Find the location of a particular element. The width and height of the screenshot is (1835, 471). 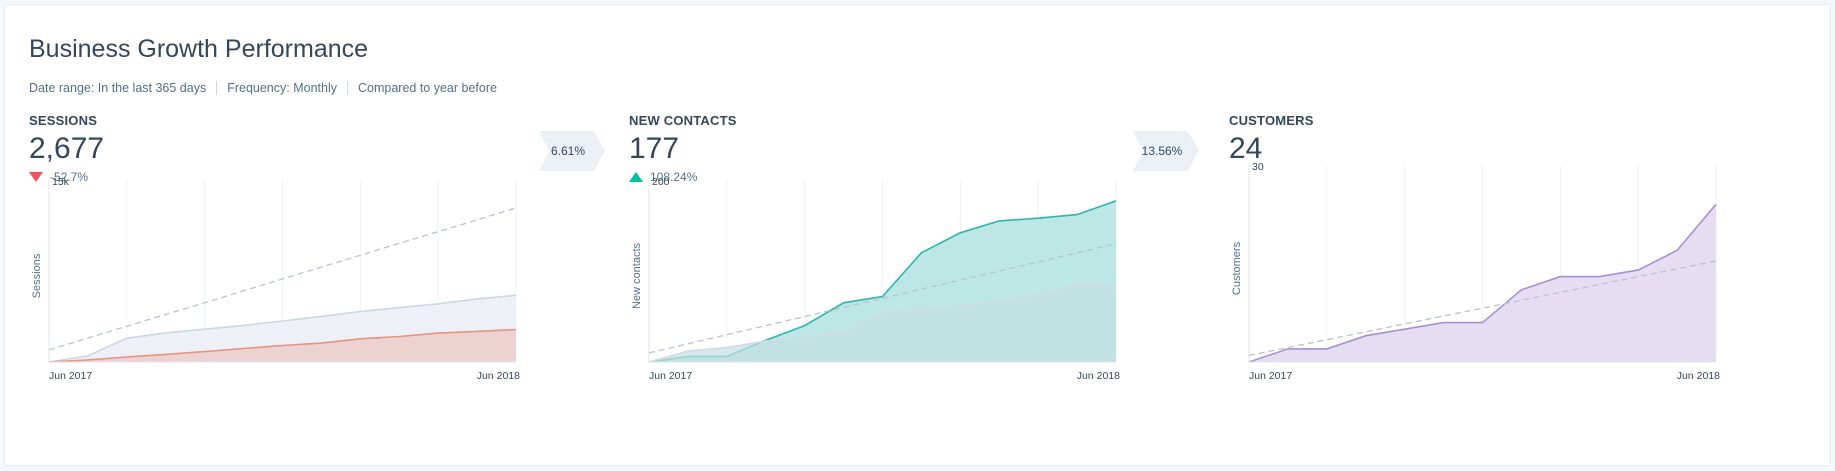

customers-series is located at coordinates (1482, 283).